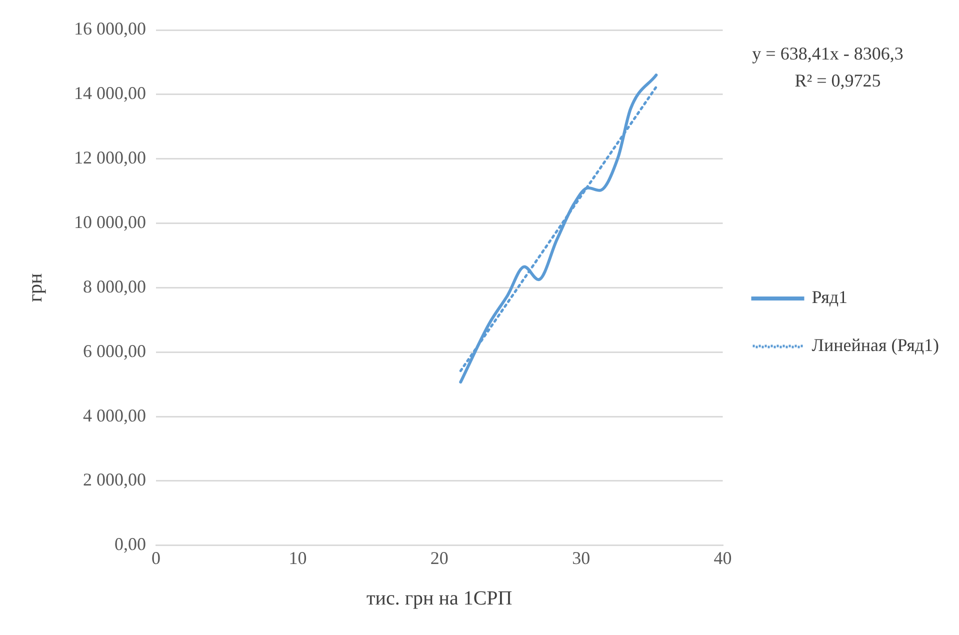 The width and height of the screenshot is (959, 635). I want to click on y-axis-title: грн, so click(35, 287).